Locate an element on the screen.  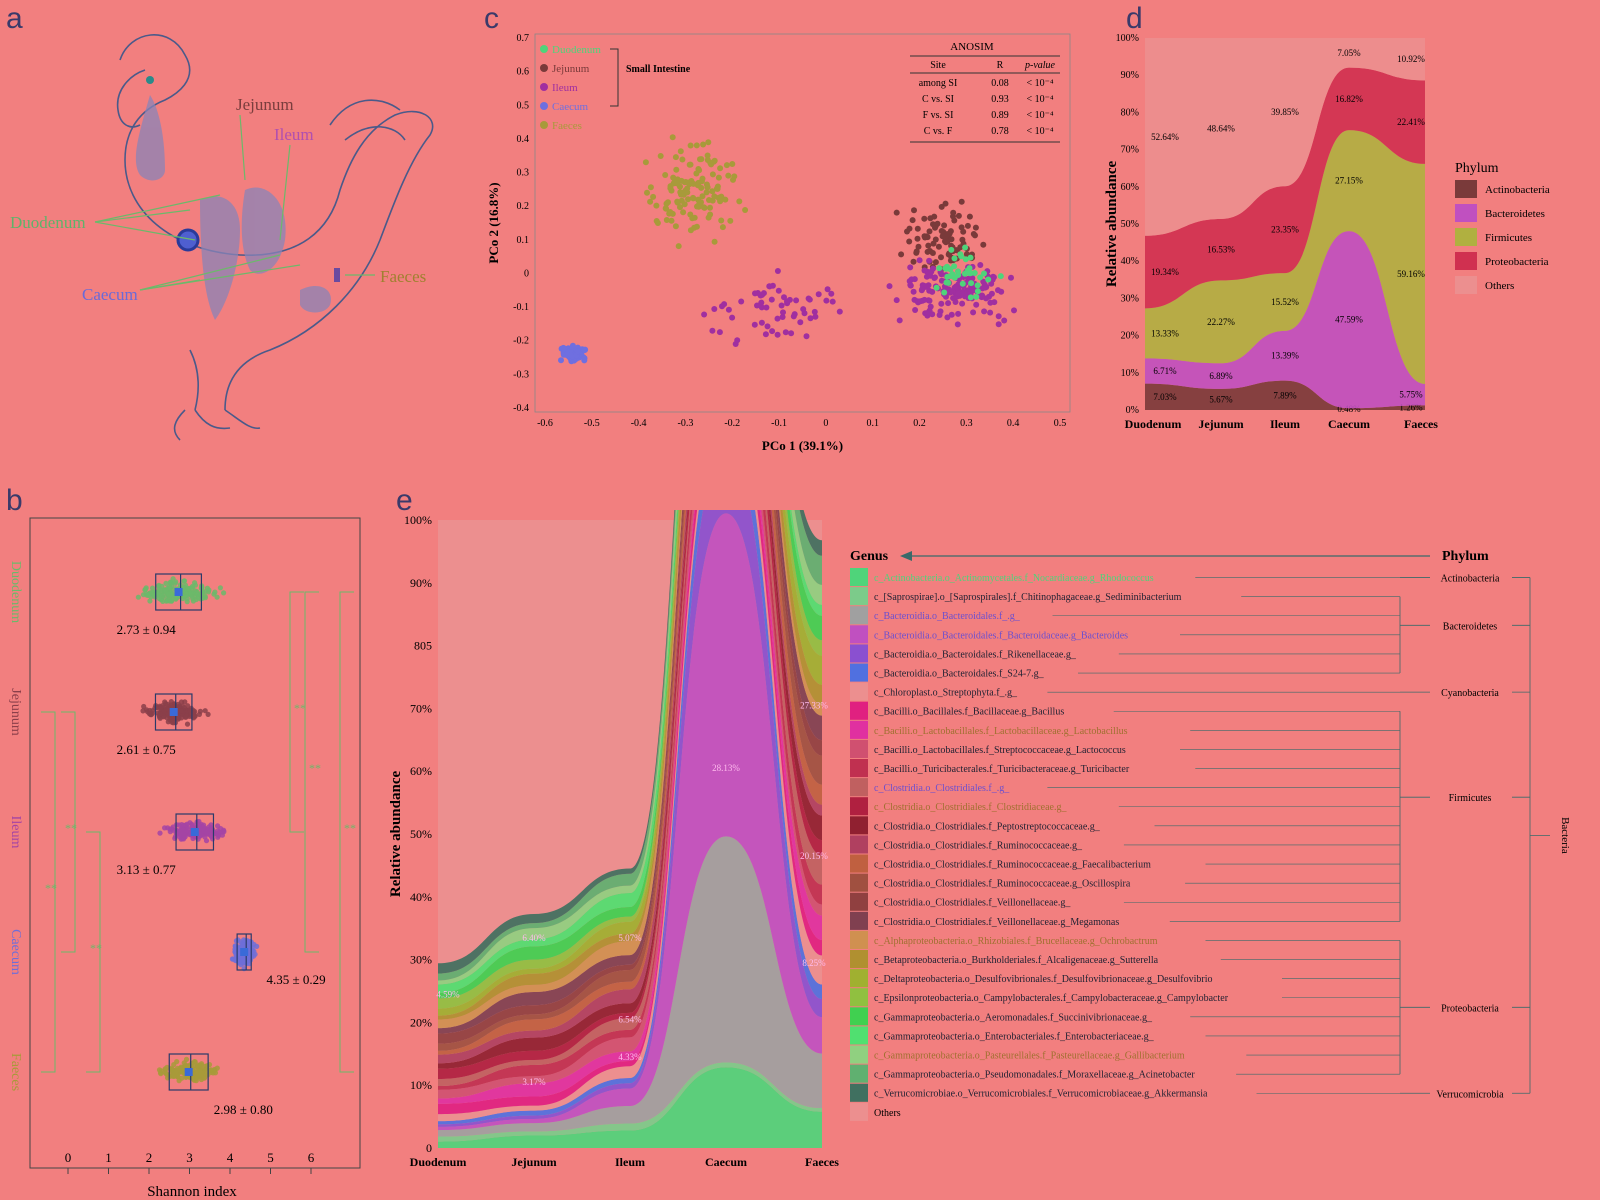
legend-label: Caecum is located at coordinates (570, 107).